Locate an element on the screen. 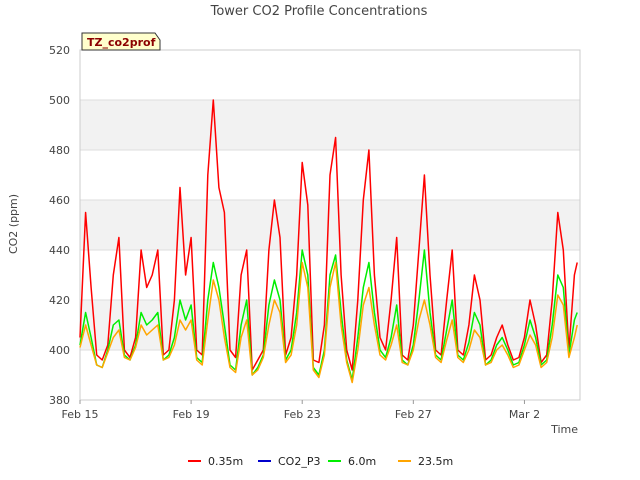 The height and width of the screenshot is (480, 640). y-tick-label: 380 is located at coordinates (59, 400).